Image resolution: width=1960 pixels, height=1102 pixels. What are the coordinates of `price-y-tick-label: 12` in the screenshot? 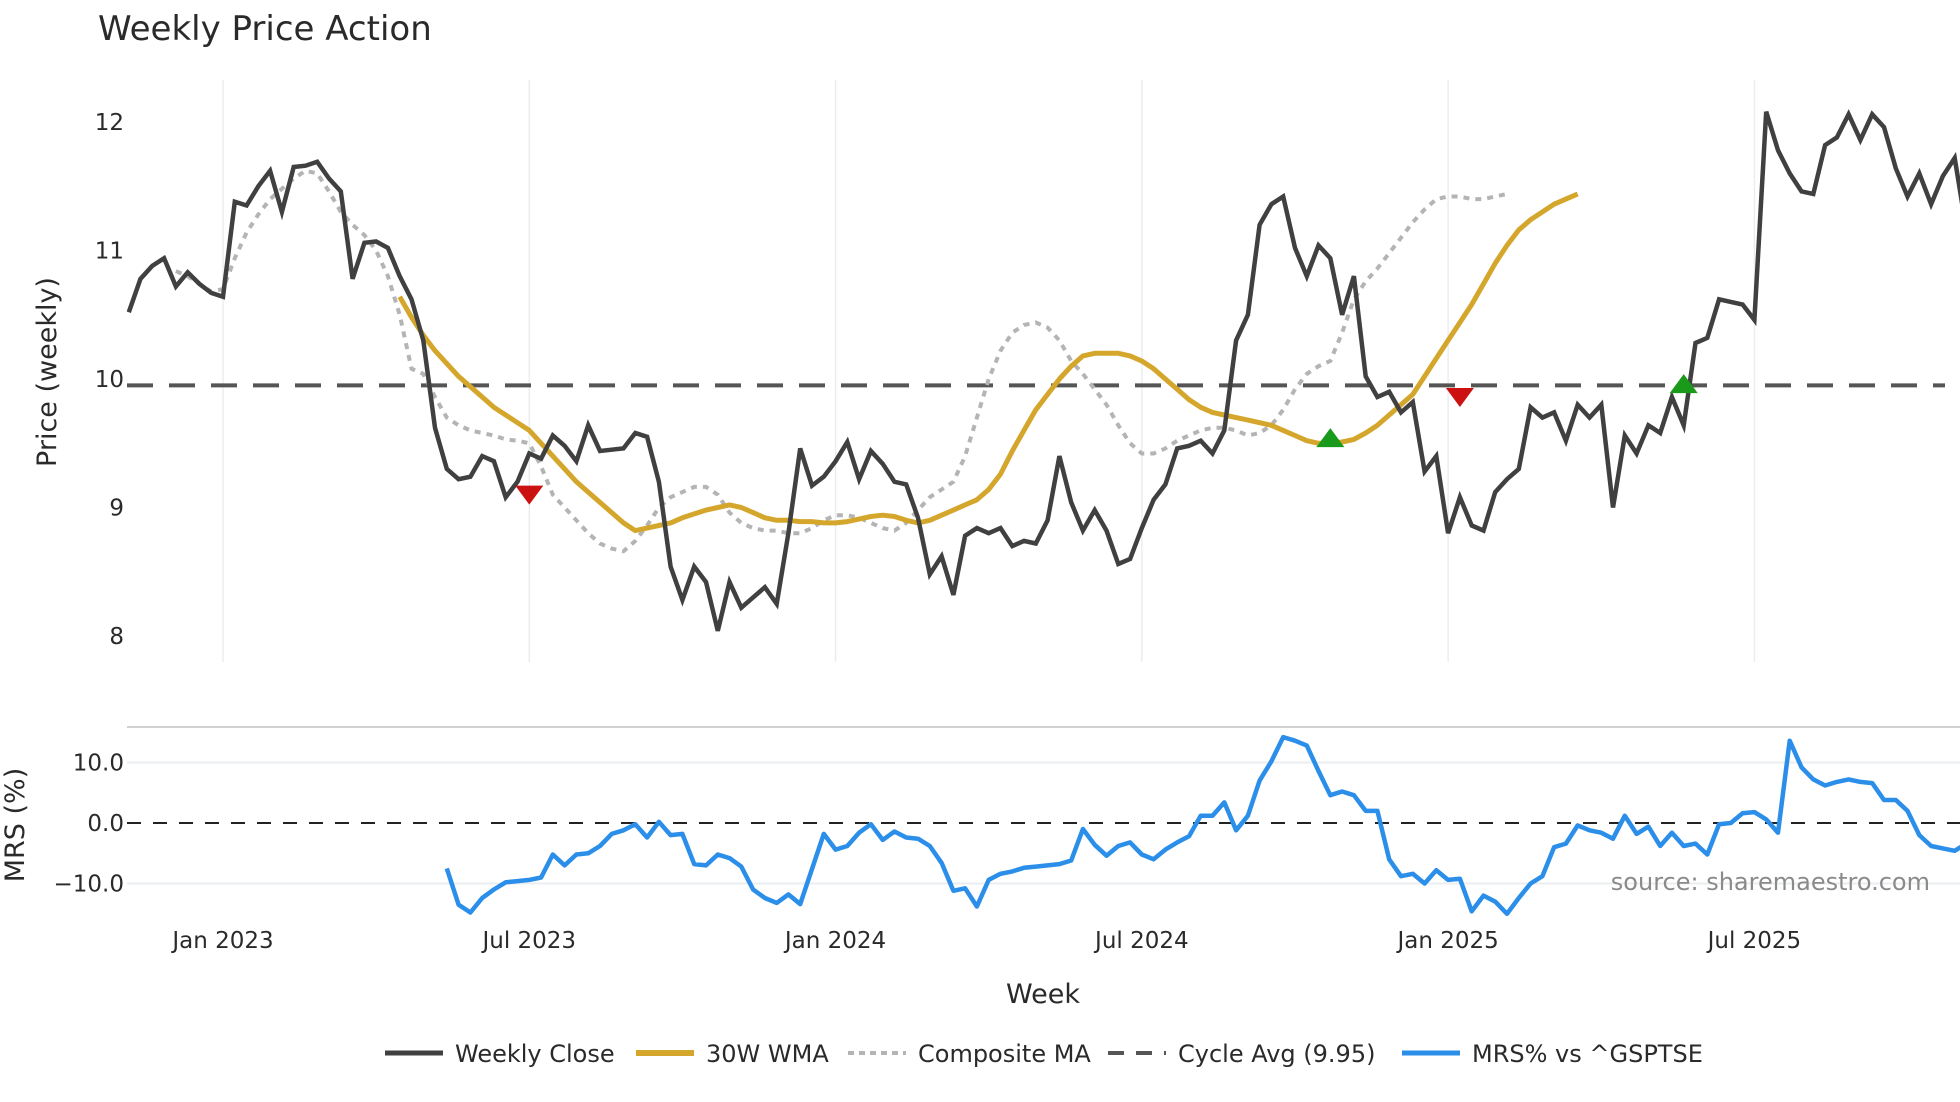 It's located at (109, 123).